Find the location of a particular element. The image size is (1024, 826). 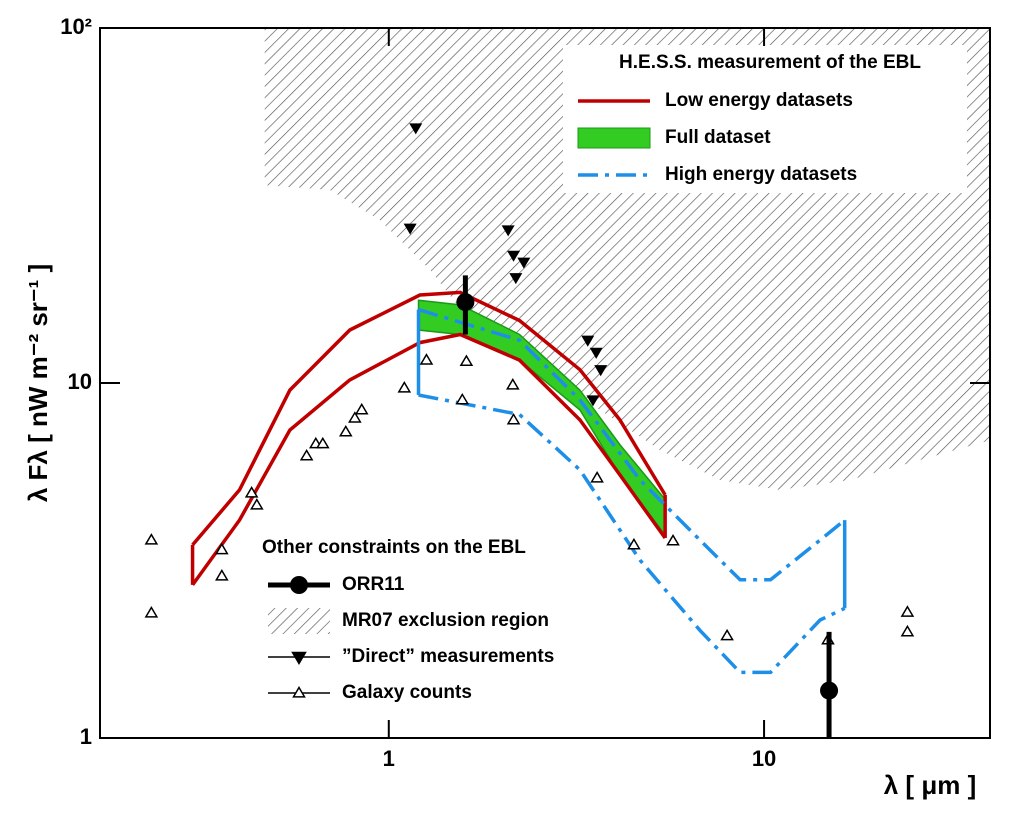

y-tick-label: 10² is located at coordinates (76, 26).